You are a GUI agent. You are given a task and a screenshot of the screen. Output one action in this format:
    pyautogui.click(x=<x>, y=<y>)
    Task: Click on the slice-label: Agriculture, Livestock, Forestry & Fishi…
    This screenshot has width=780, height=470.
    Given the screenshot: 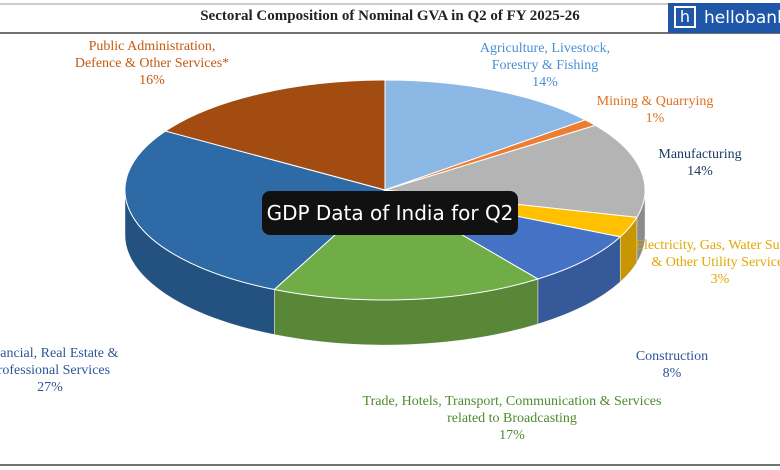 What is the action you would take?
    pyautogui.click(x=545, y=65)
    